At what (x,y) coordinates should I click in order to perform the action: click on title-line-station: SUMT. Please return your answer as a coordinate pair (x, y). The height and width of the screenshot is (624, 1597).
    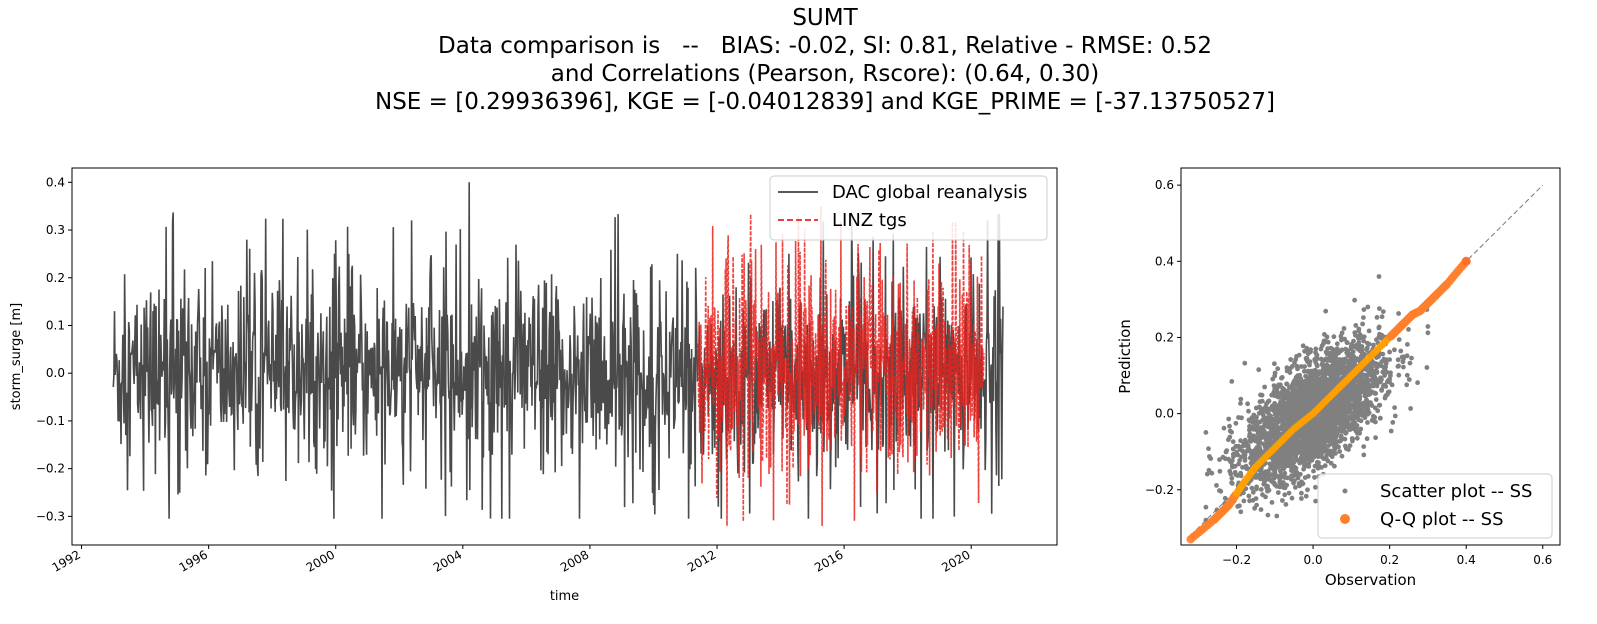
    Looking at the image, I should click on (825, 18).